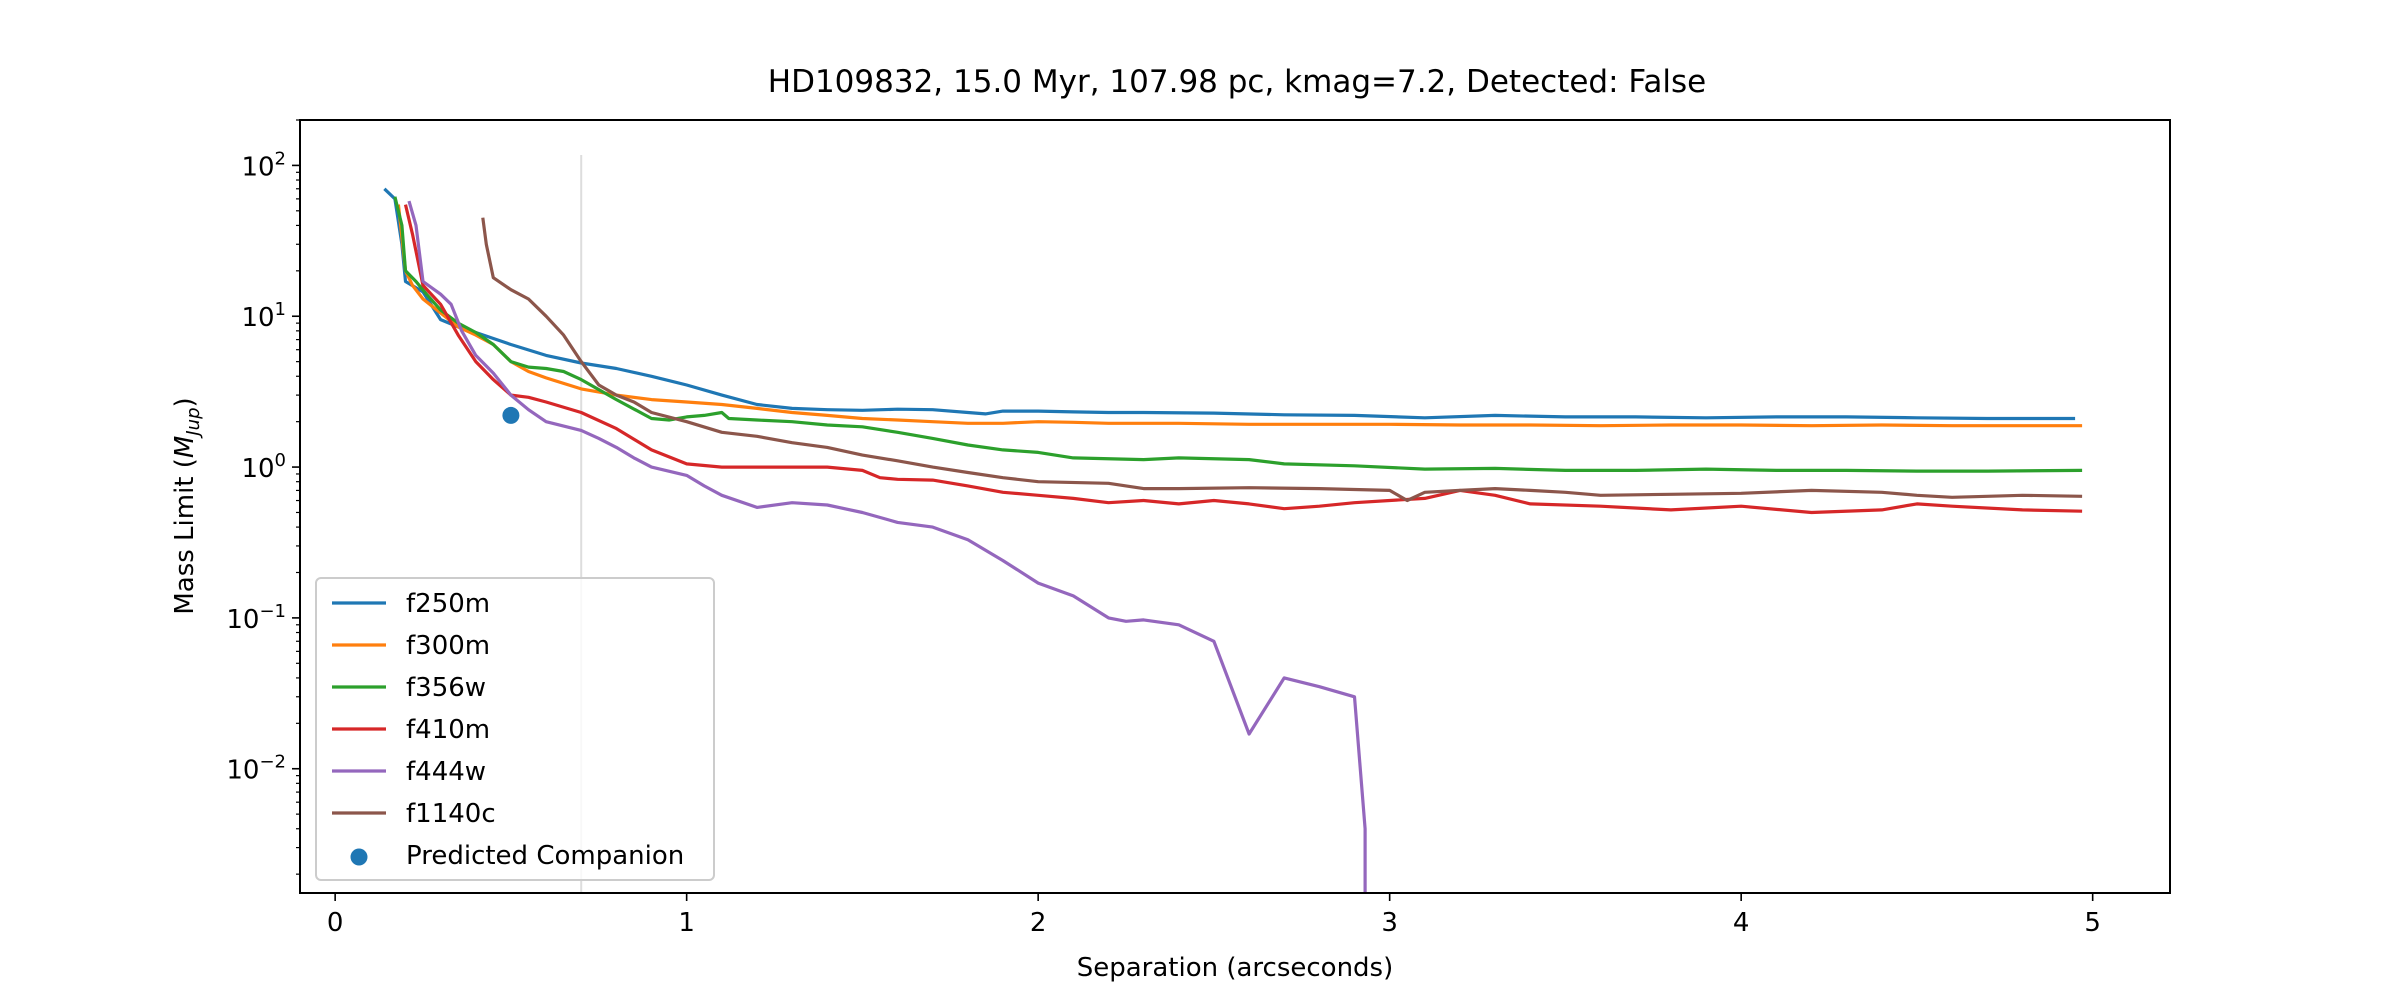 The width and height of the screenshot is (2400, 1000). I want to click on x-tick-label: 2, so click(1038, 923).